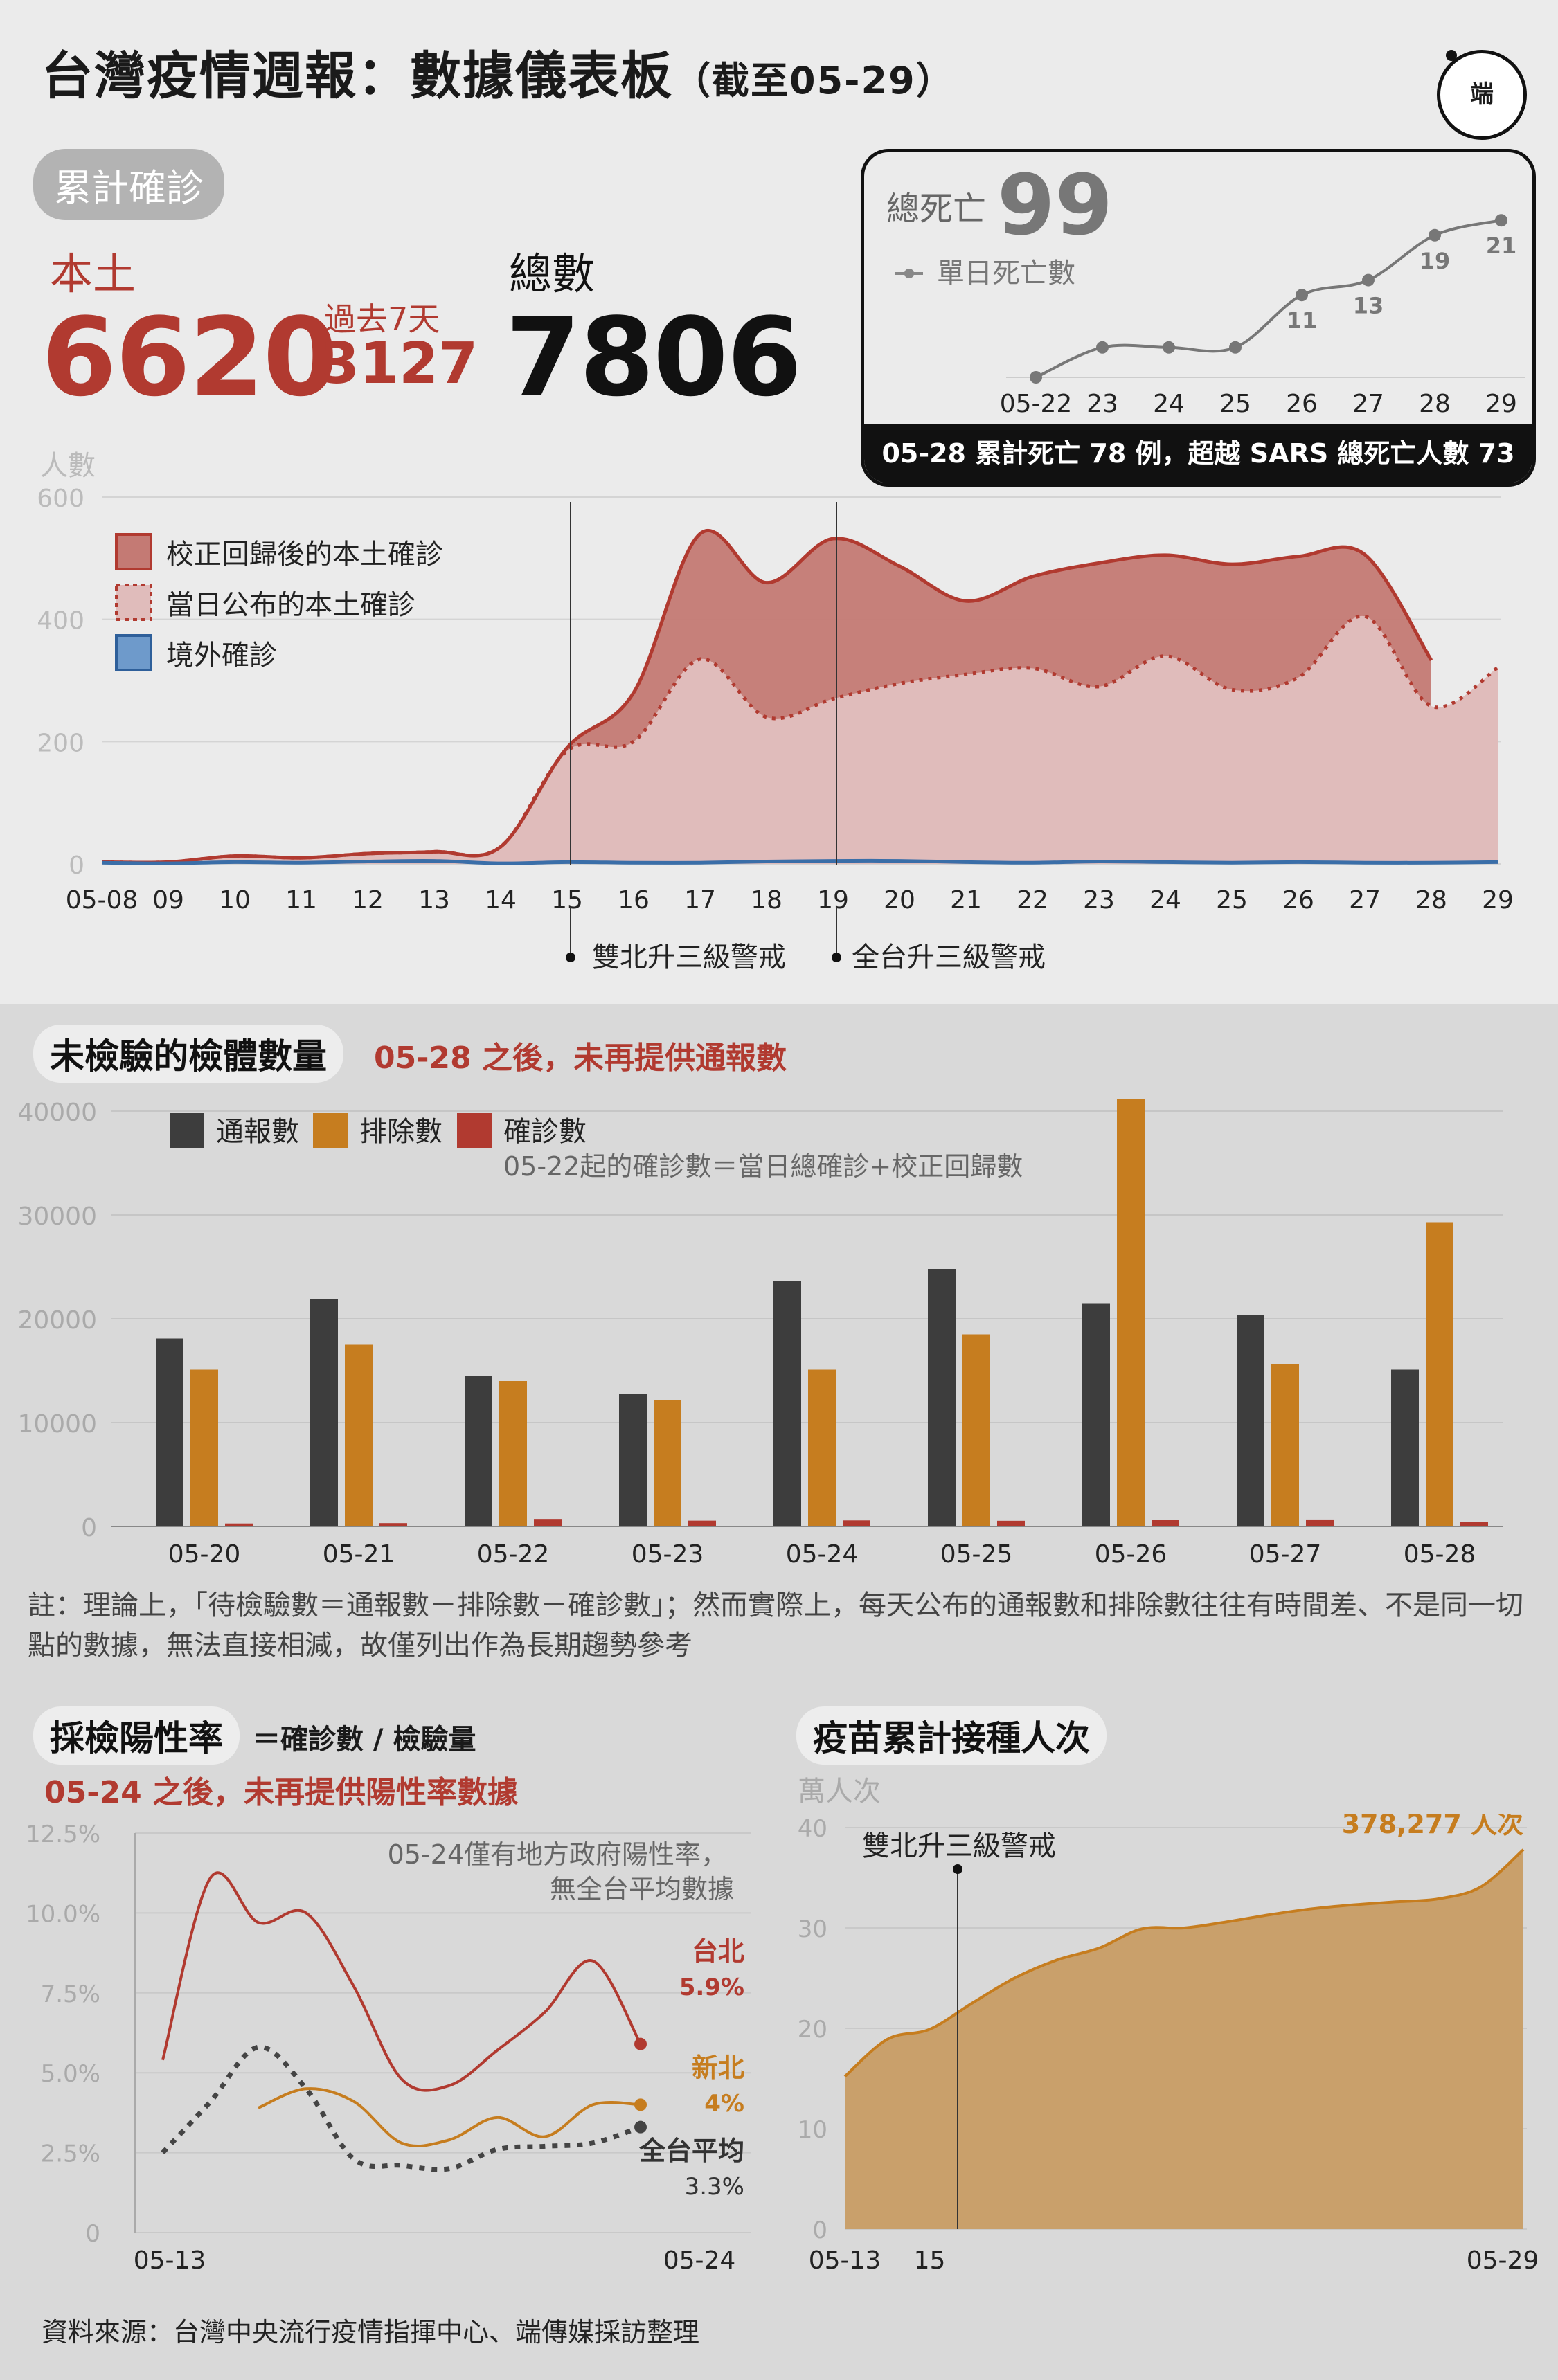  I want to click on past7-label: 過去7天, so click(382, 319).